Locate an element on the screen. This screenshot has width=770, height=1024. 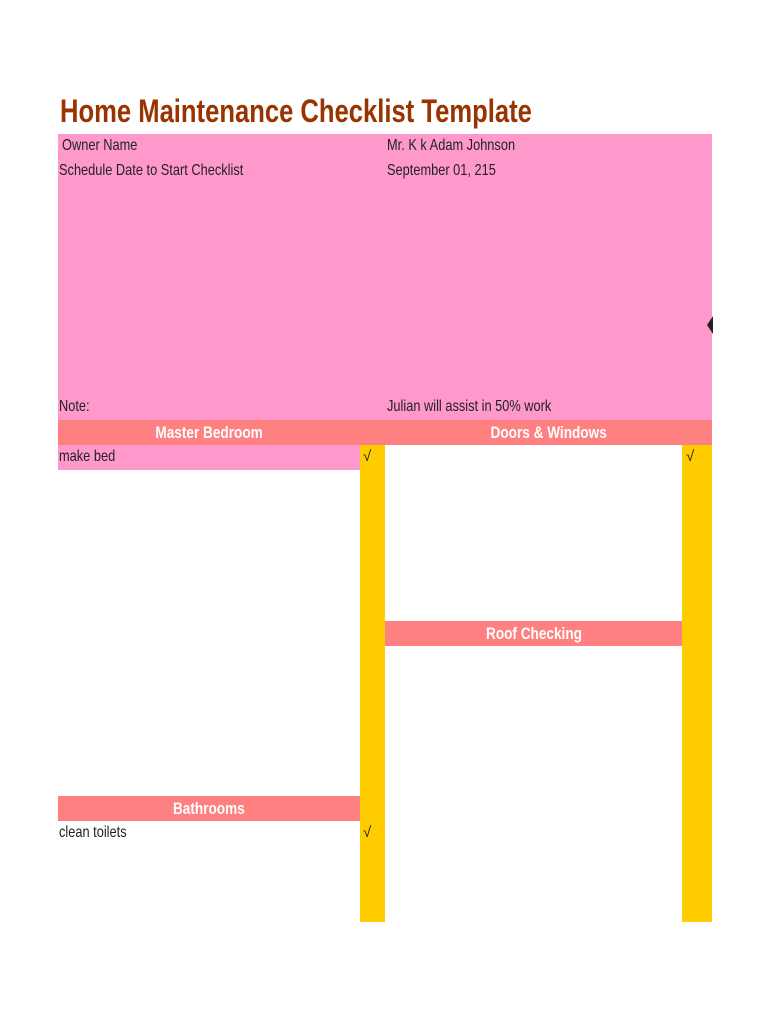
task-row: make bed is located at coordinates (209, 457).